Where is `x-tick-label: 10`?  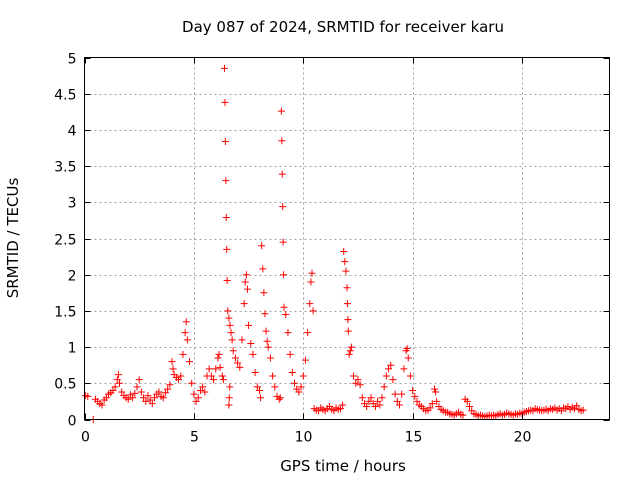 x-tick-label: 10 is located at coordinates (304, 438).